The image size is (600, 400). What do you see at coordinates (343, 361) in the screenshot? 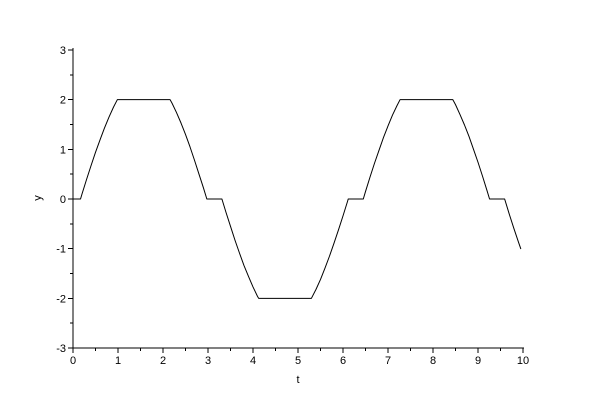
I see `x-tick-label: 6` at bounding box center [343, 361].